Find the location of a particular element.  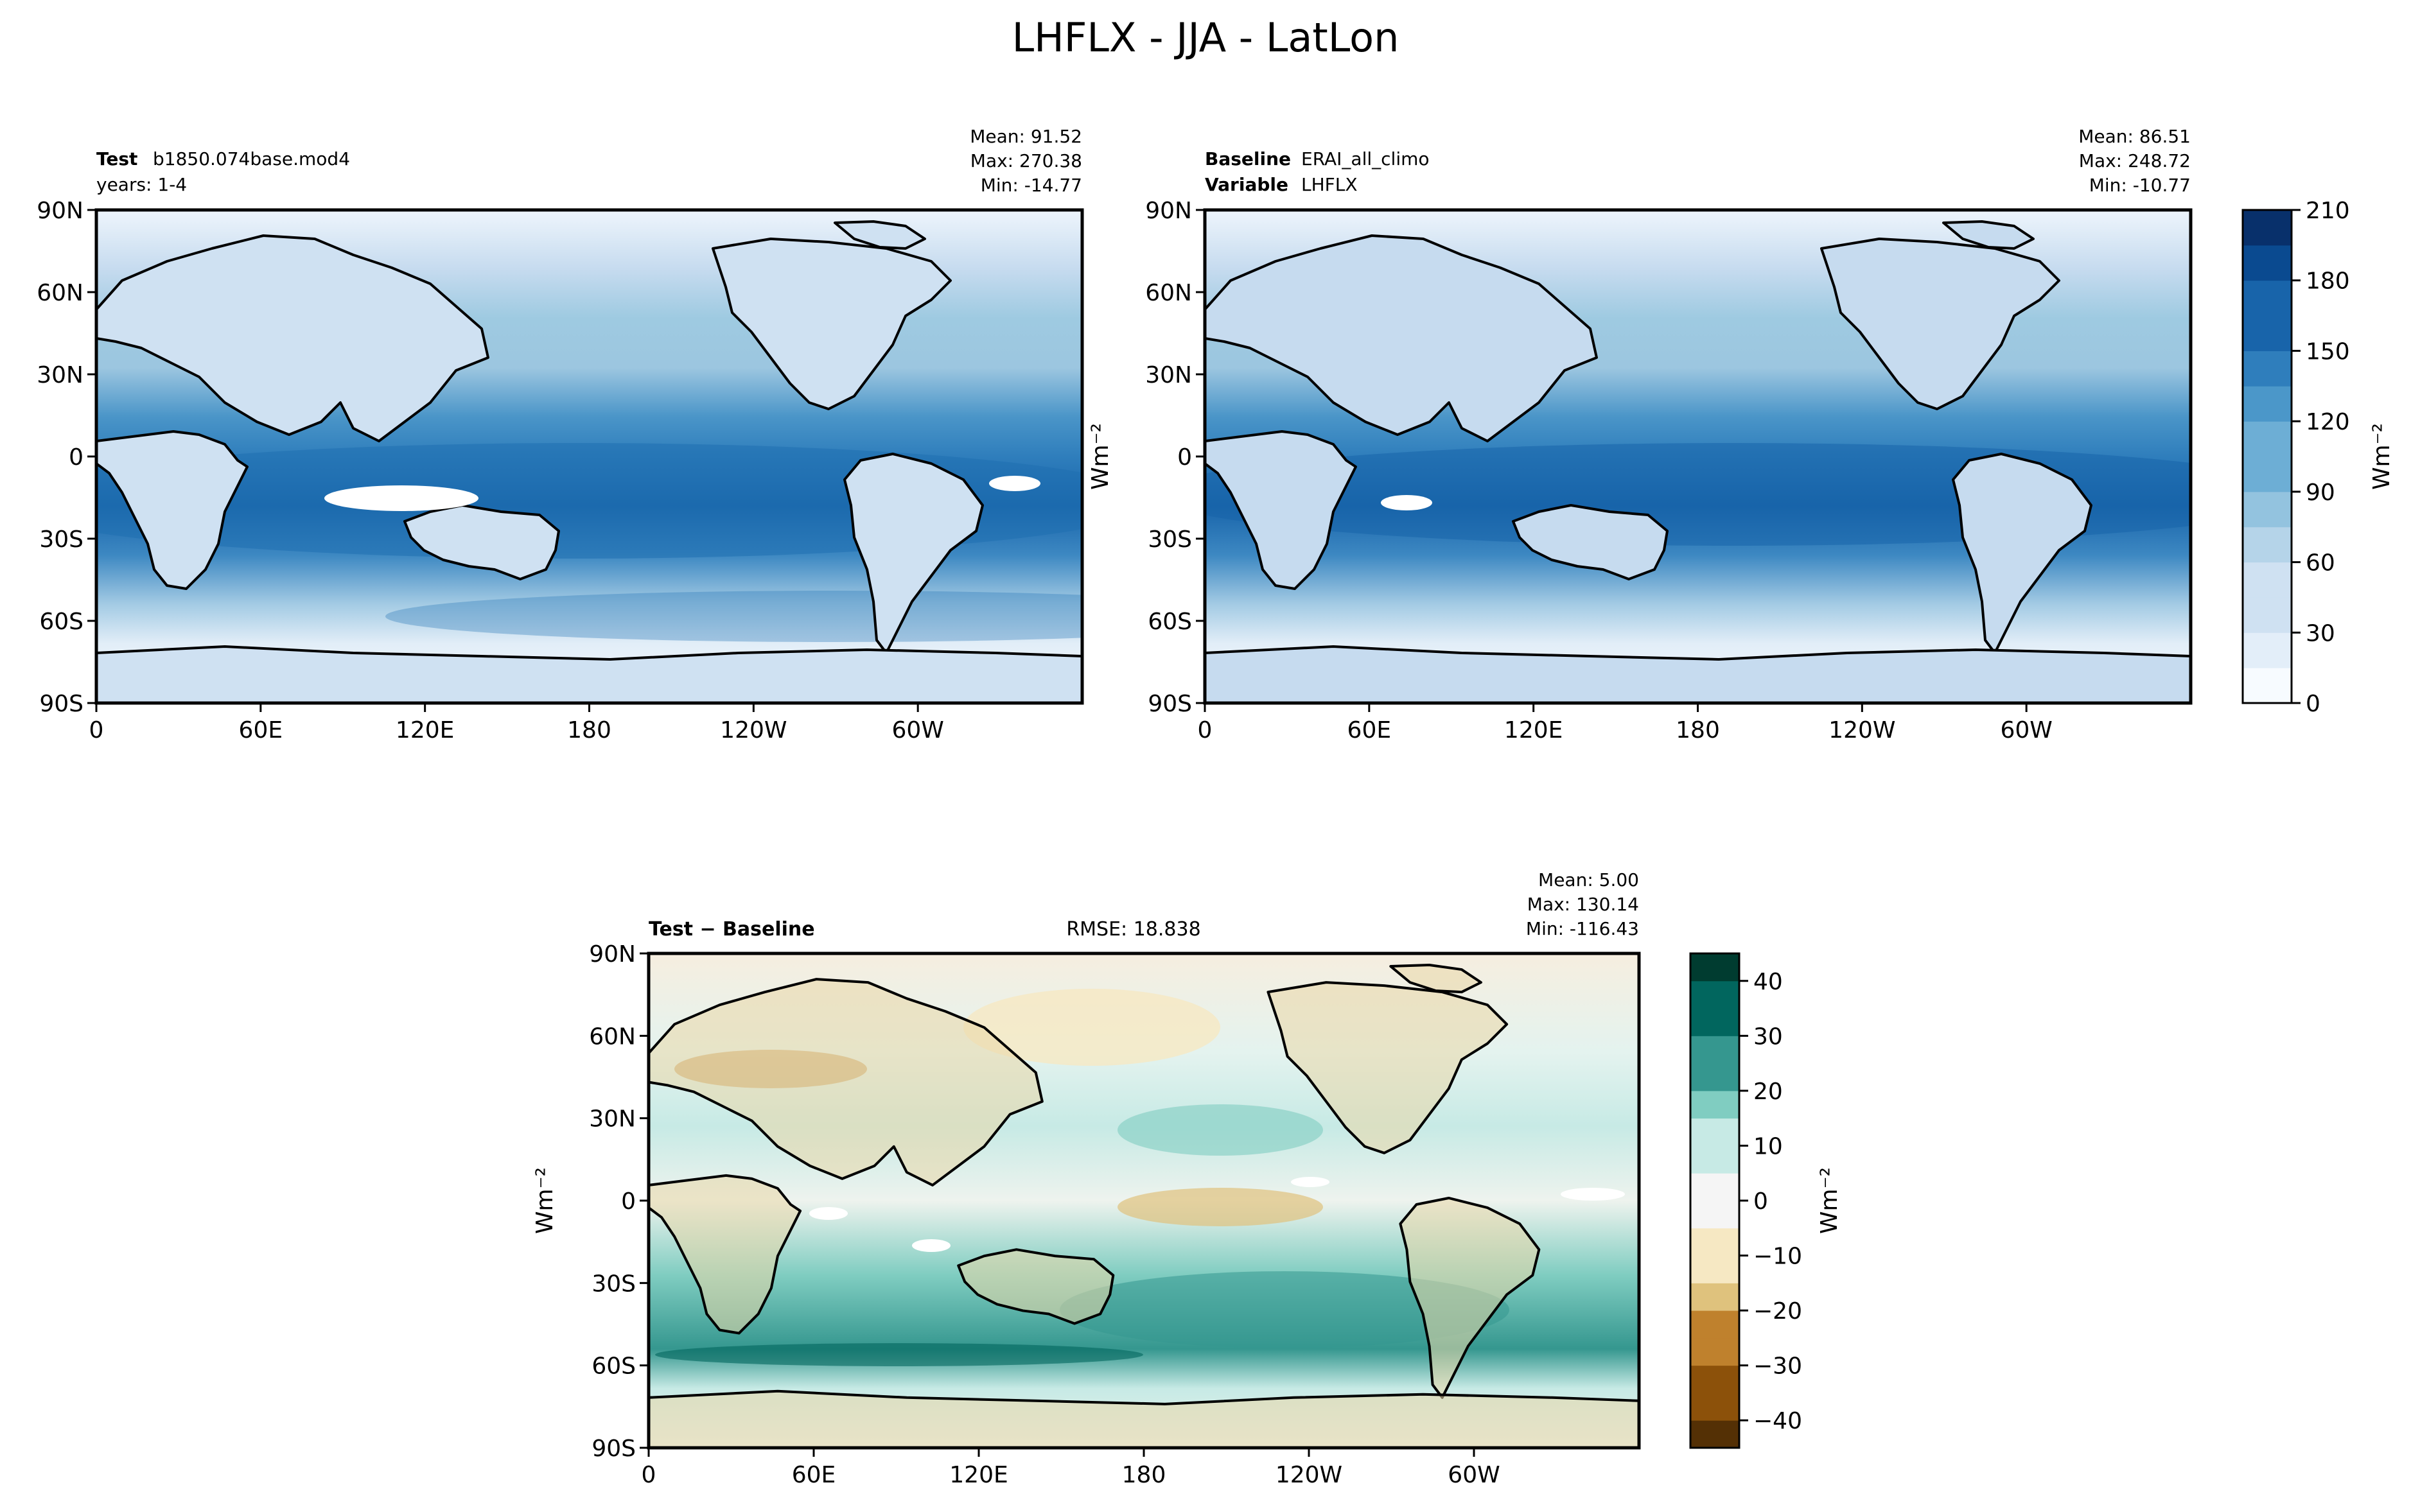

main-colorbar: 210 180 150 120 90 60 30 0 Wm⁻² is located at coordinates (2318, 457).